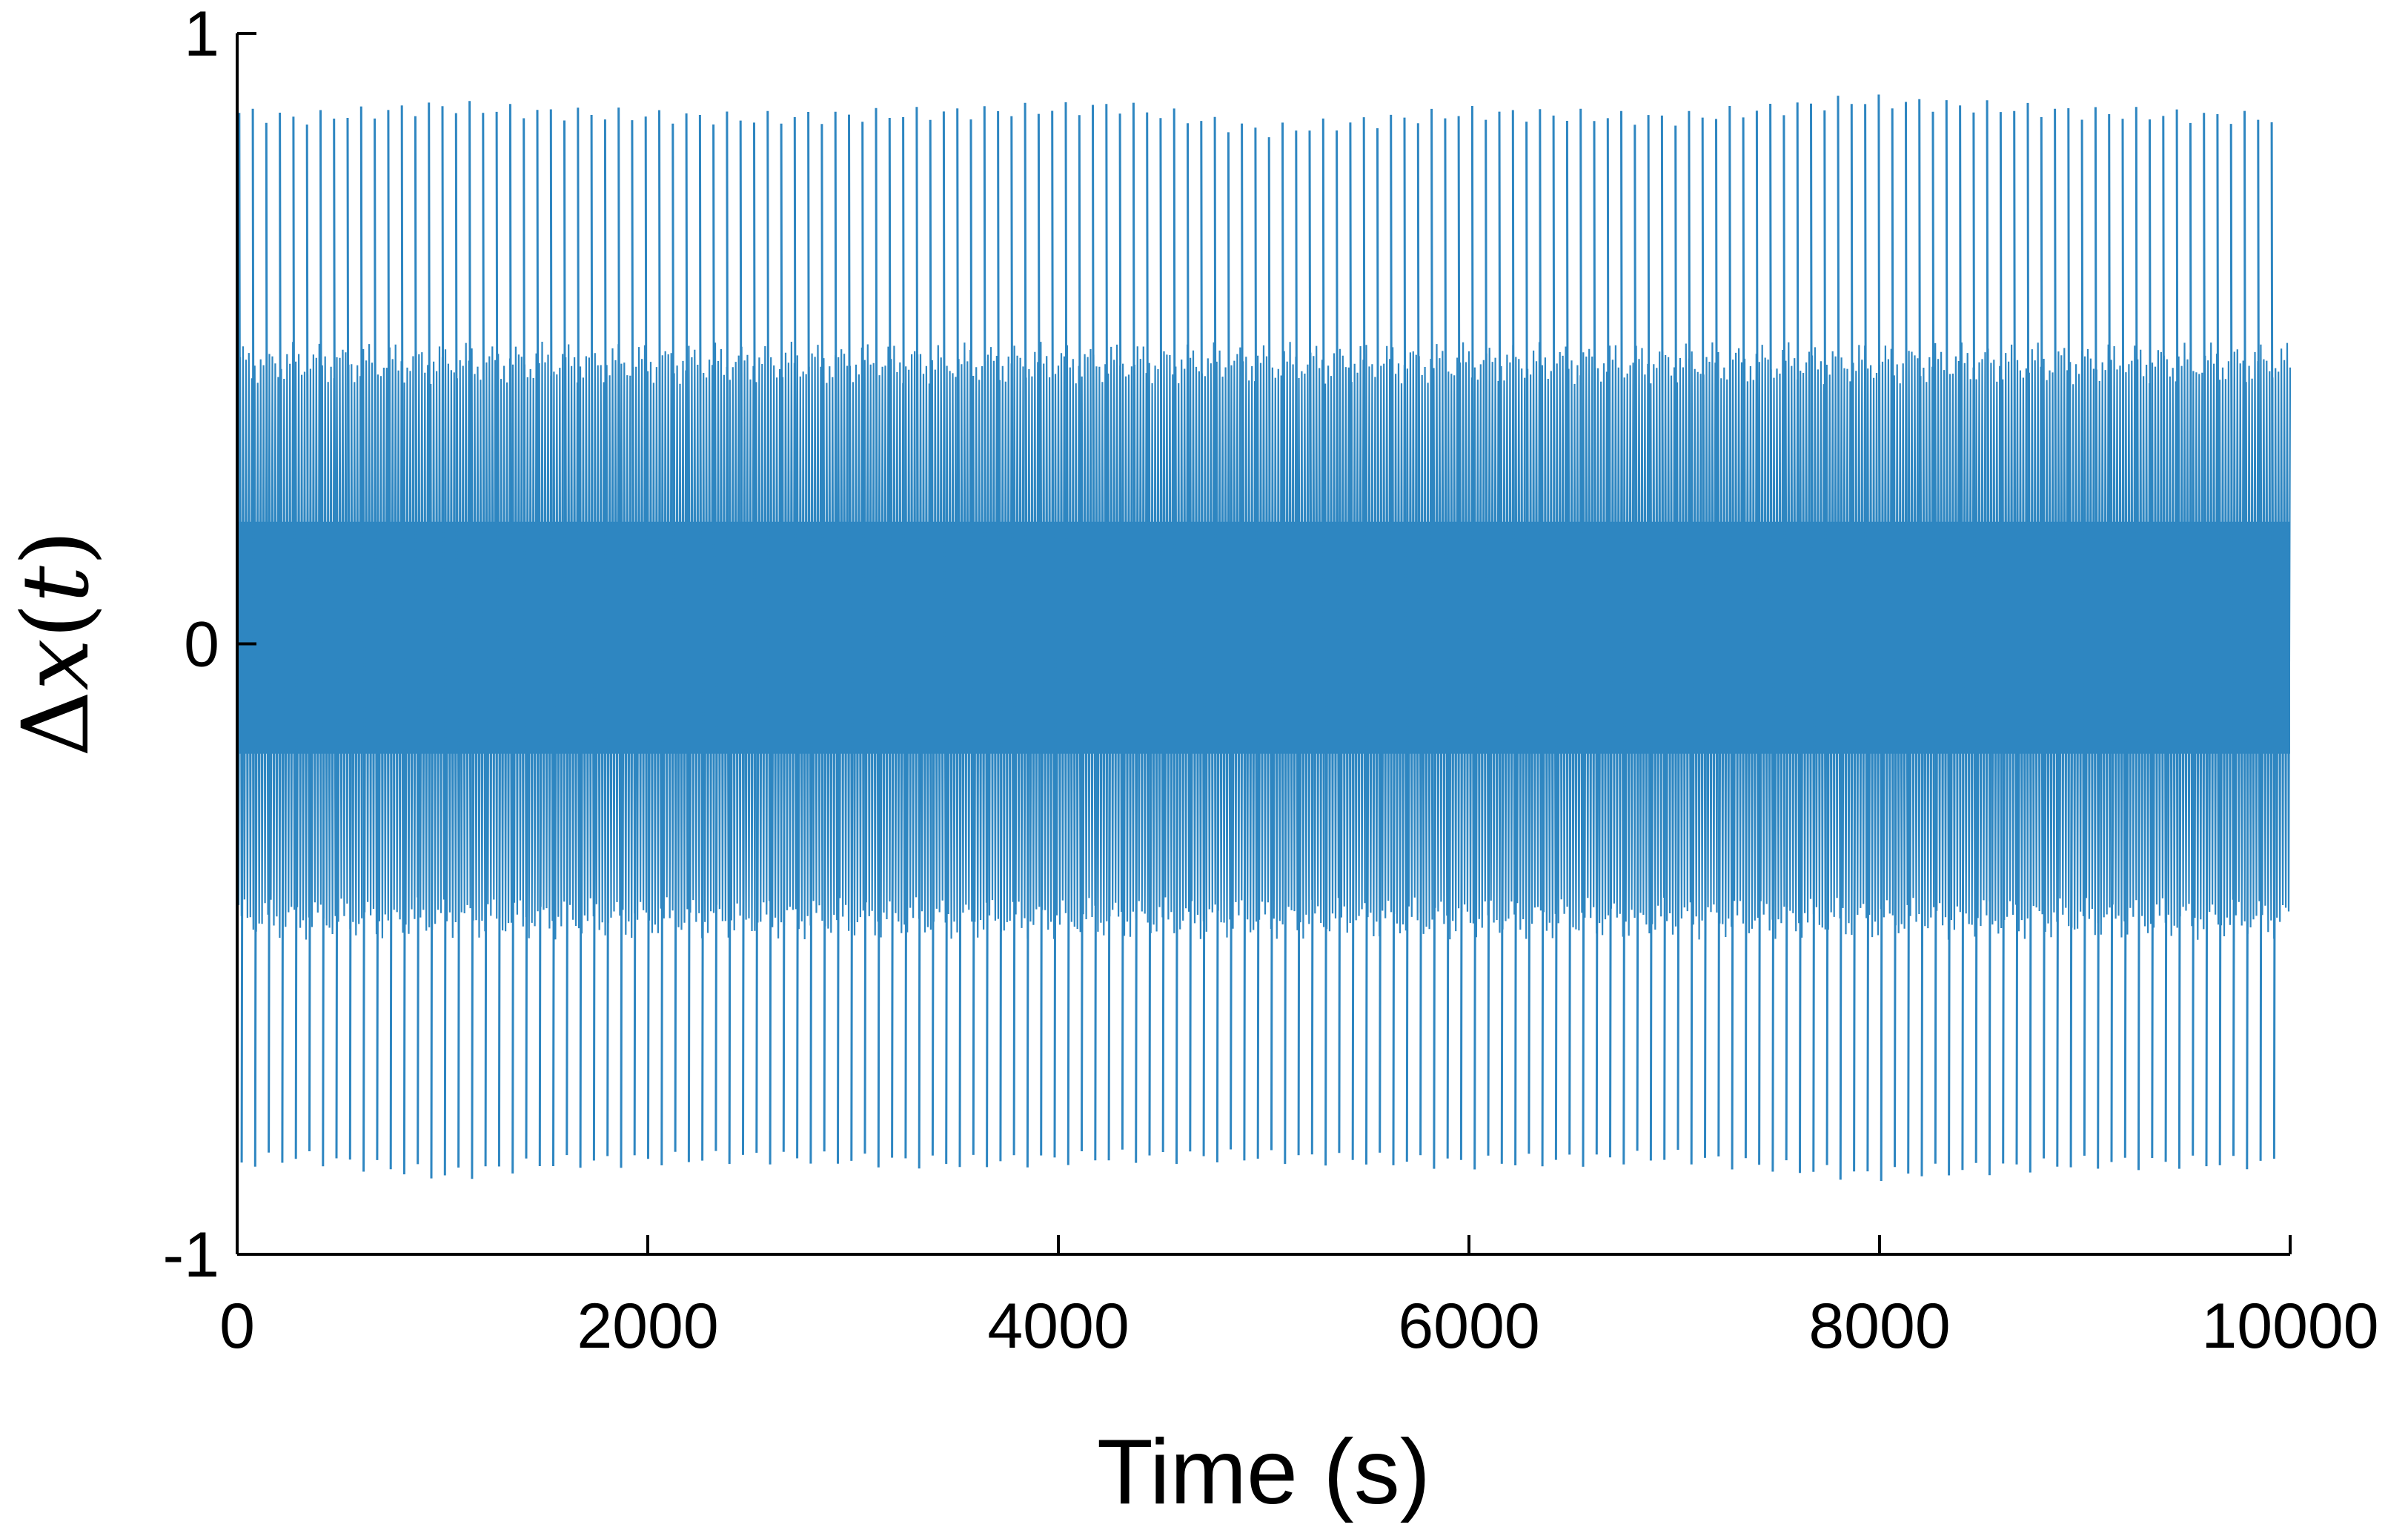  What do you see at coordinates (57, 724) in the screenshot?
I see `y-axis-title-delta: Δ` at bounding box center [57, 724].